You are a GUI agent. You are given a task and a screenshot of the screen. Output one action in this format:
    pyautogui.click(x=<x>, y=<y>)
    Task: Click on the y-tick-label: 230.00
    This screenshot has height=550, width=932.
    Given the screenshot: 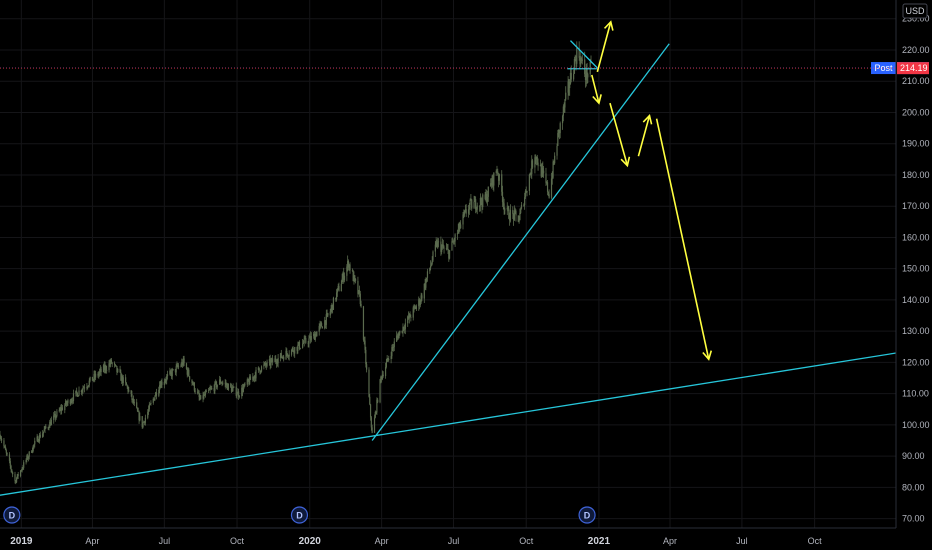 What is the action you would take?
    pyautogui.click(x=916, y=19)
    